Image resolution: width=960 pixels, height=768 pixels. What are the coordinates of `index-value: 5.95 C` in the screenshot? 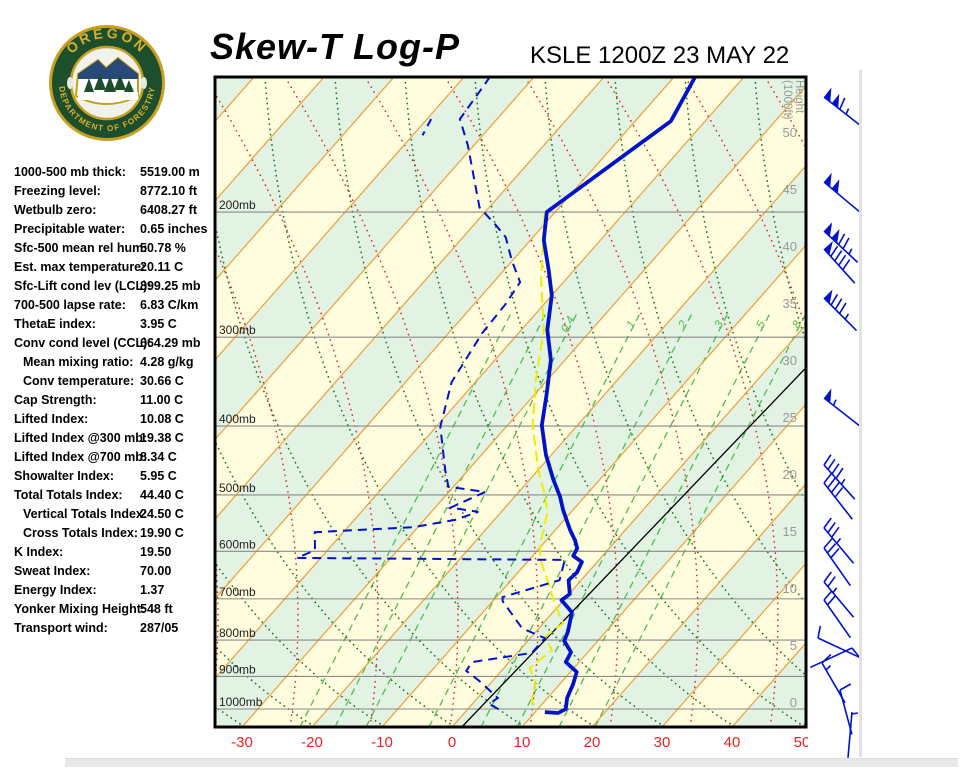 It's located at (158, 476).